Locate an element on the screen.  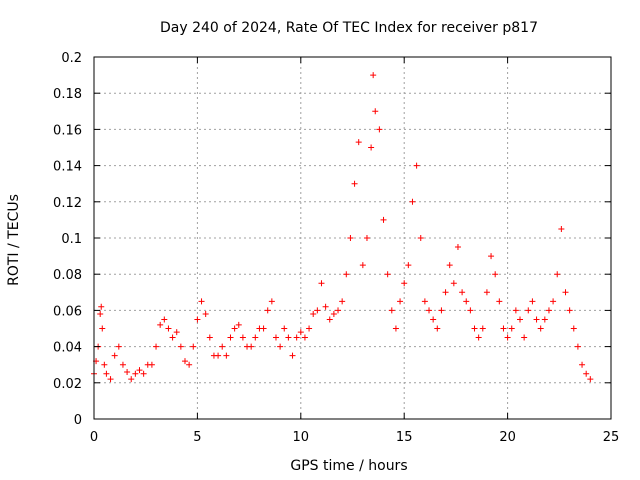
x-tick-label: 0 is located at coordinates (94, 437).